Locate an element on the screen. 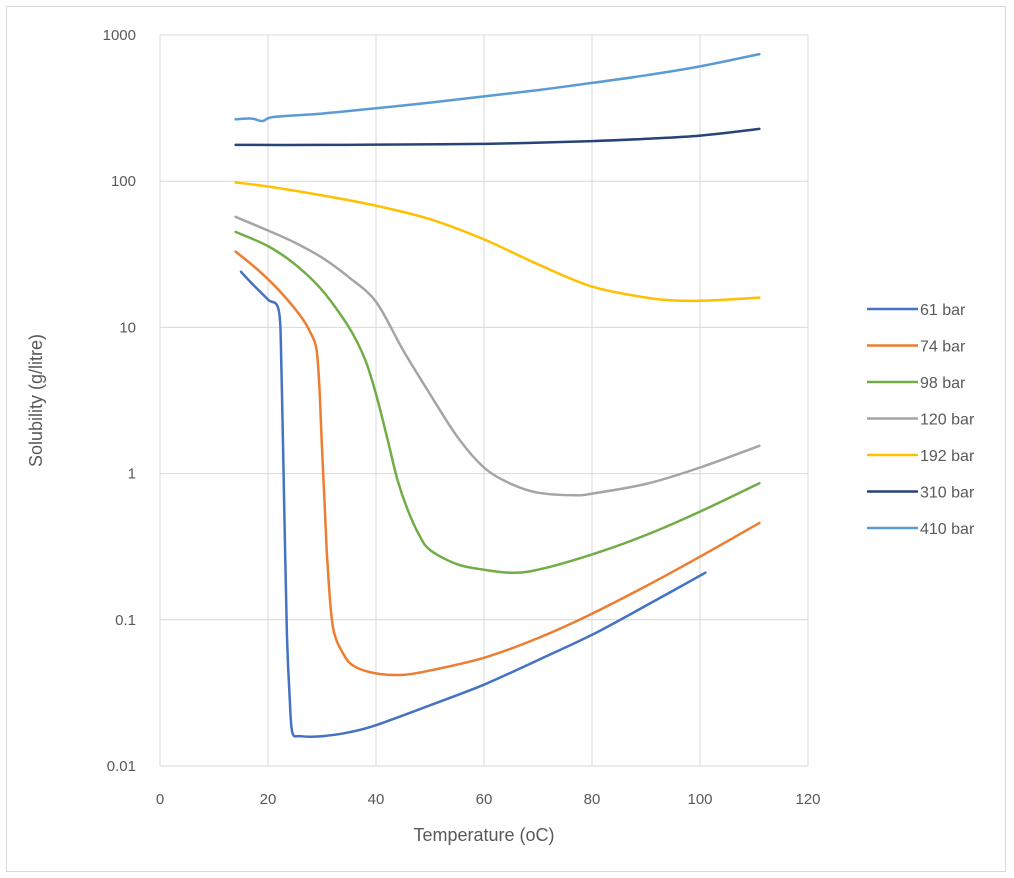  y-tick-label: 0.01 is located at coordinates (121, 766).